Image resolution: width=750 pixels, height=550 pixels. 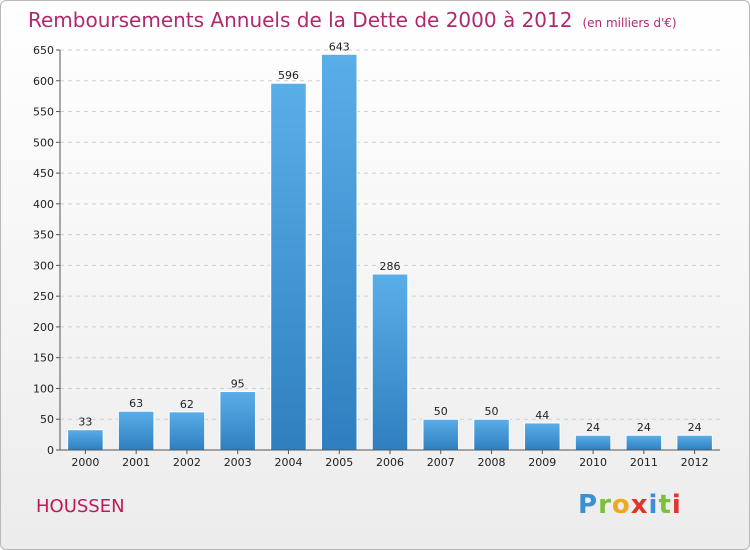 What do you see at coordinates (187, 404) in the screenshot?
I see `bar-value-label: 62` at bounding box center [187, 404].